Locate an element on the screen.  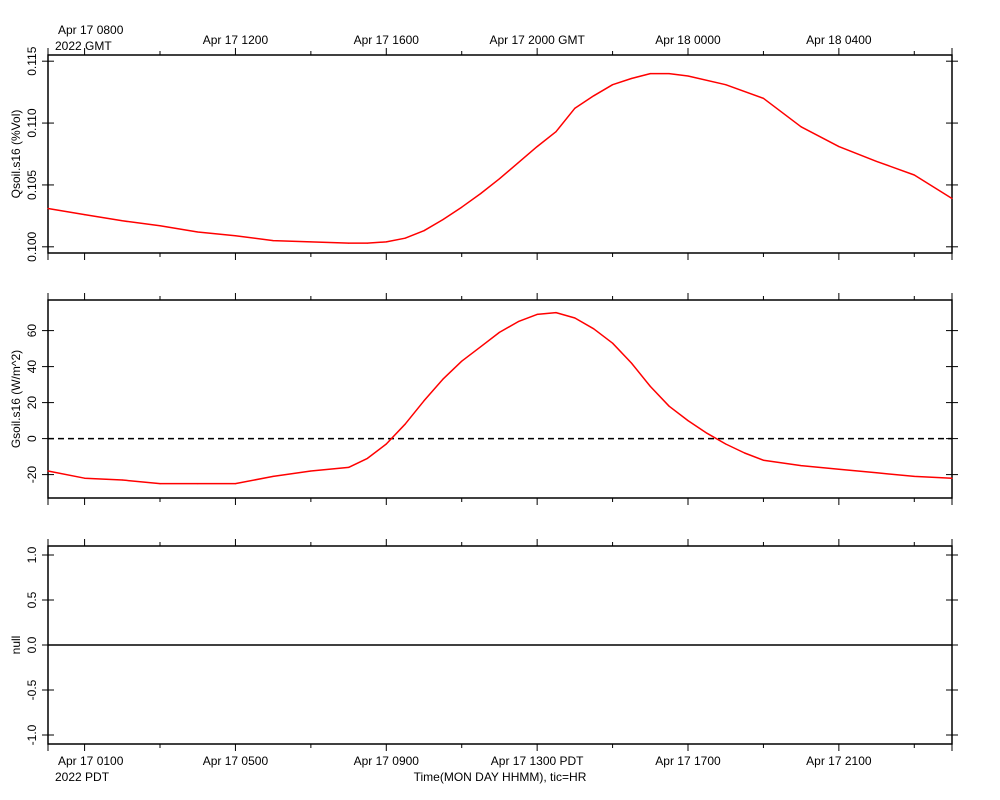
y-tick-label: 60 is located at coordinates (32, 331).